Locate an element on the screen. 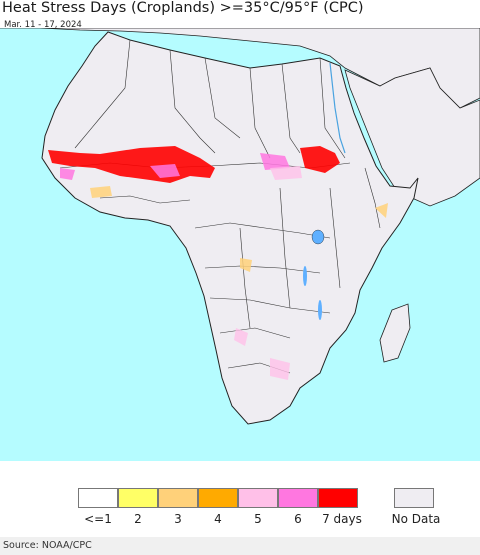 Image resolution: width=480 pixels, height=555 pixels. heat-stress-pink-patches is located at coordinates (175, 166).